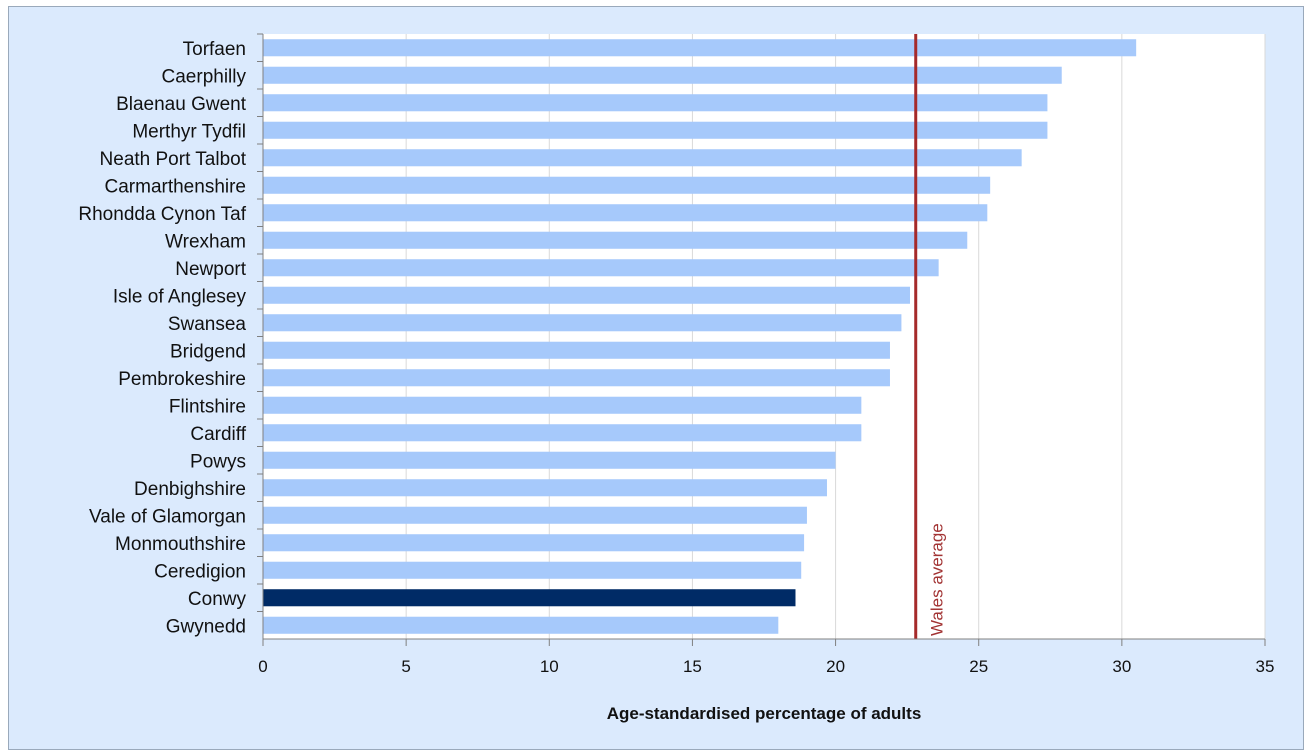 Image resolution: width=1306 pixels, height=753 pixels. Describe the element at coordinates (582, 323) in the screenshot. I see `bar-swansea` at that location.